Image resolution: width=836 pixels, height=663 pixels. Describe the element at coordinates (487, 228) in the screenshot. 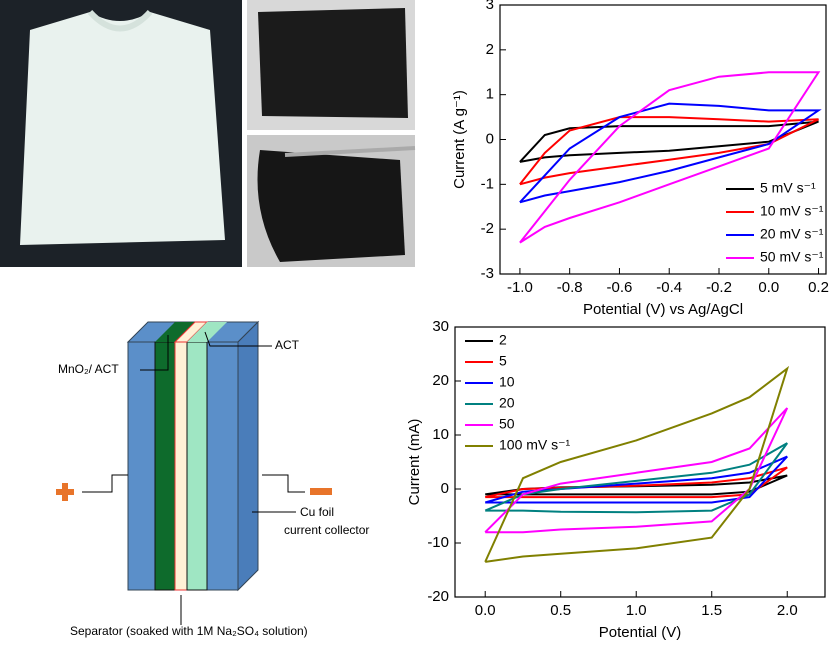

I see `y-tick-label: -2` at that location.